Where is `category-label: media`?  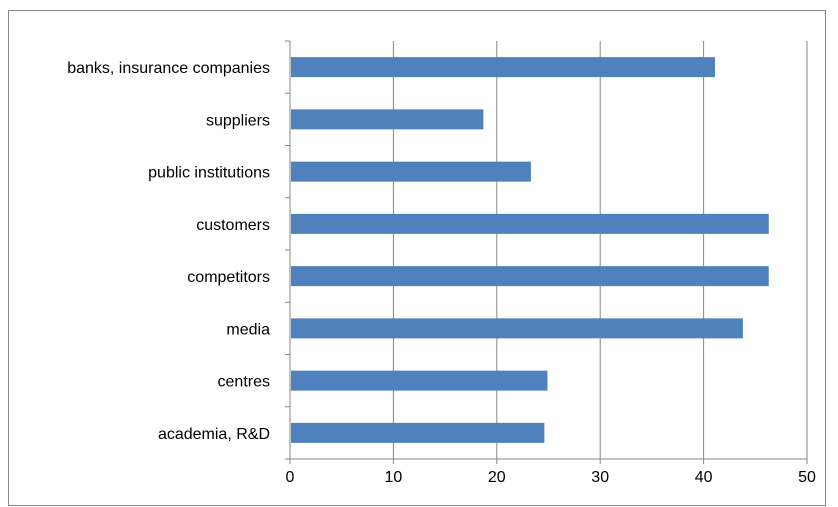
category-label: media is located at coordinates (248, 329).